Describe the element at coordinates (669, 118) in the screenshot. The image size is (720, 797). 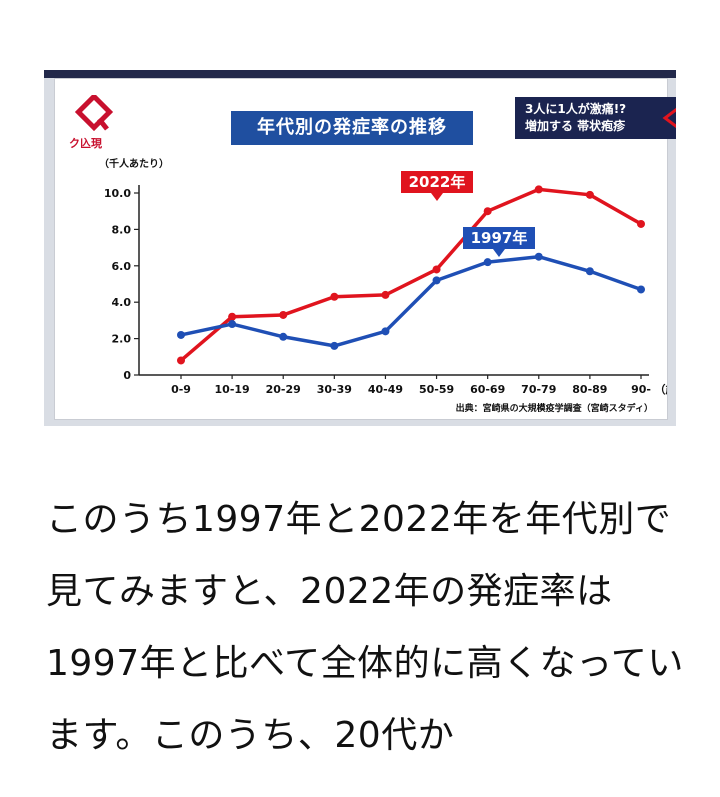
I see `chevron-left-icon` at that location.